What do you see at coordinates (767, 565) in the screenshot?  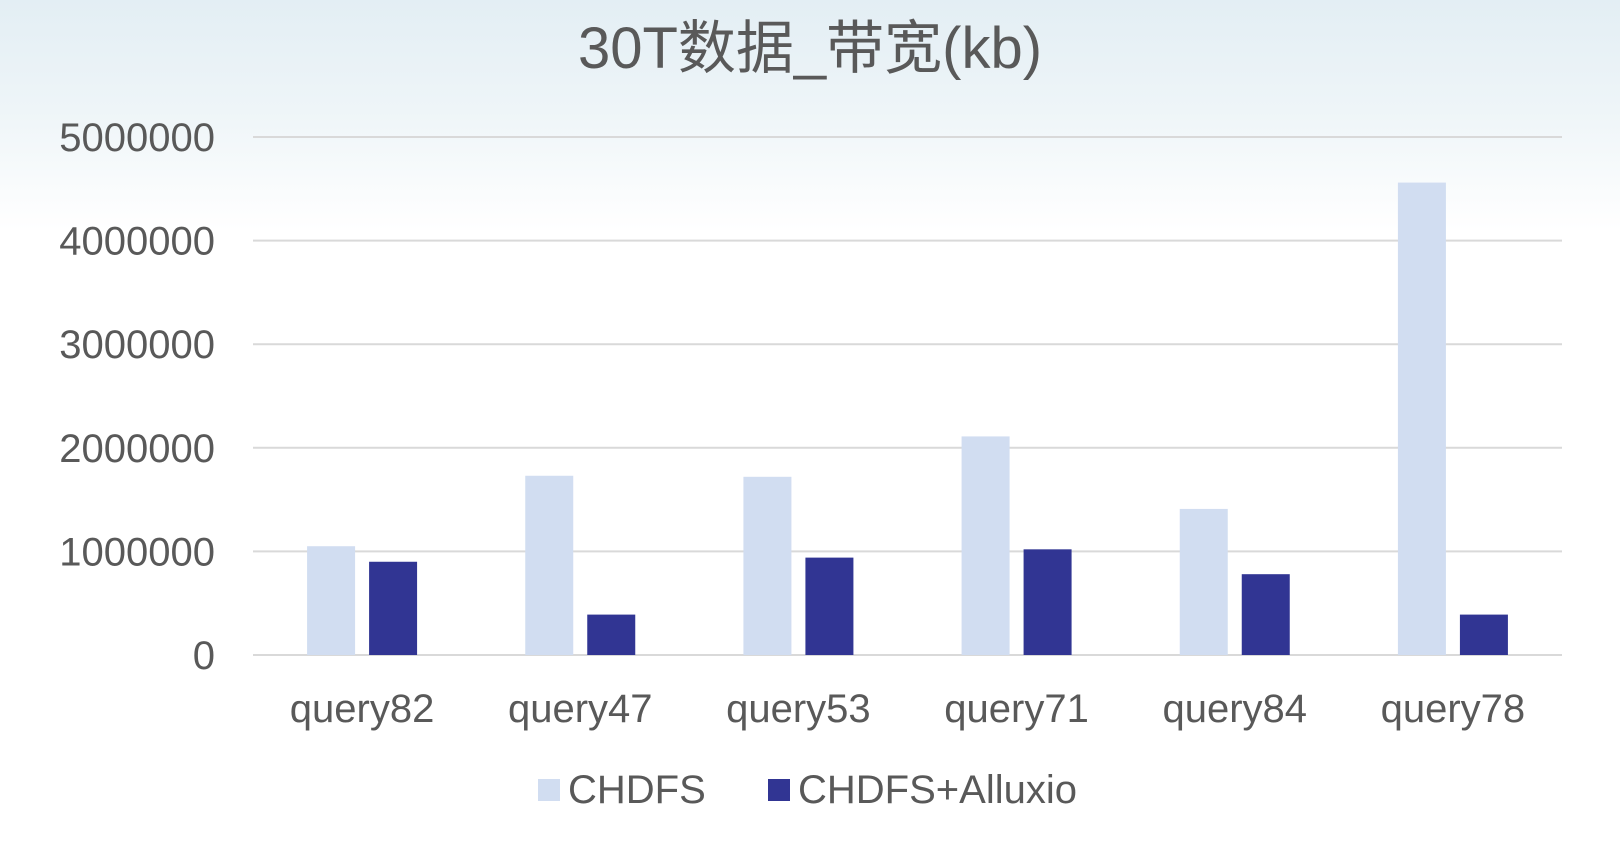 I see `bar-query53-chdfs` at bounding box center [767, 565].